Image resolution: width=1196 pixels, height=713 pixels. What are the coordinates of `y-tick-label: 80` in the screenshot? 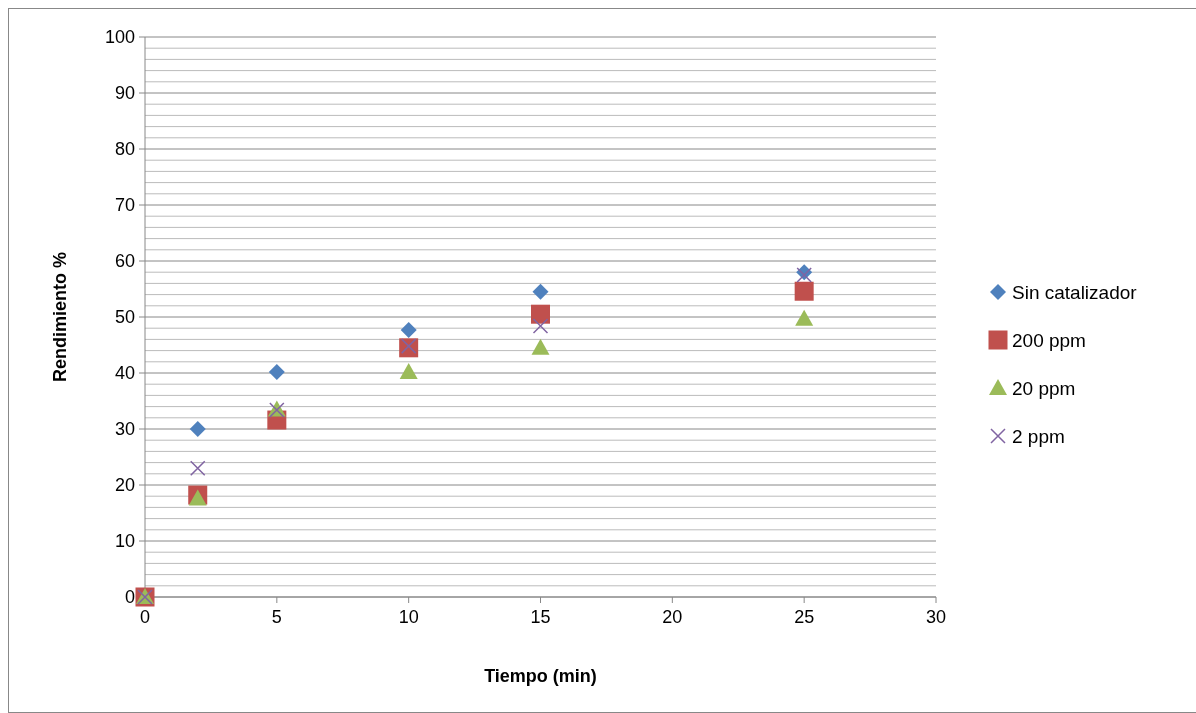 It's located at (124, 149).